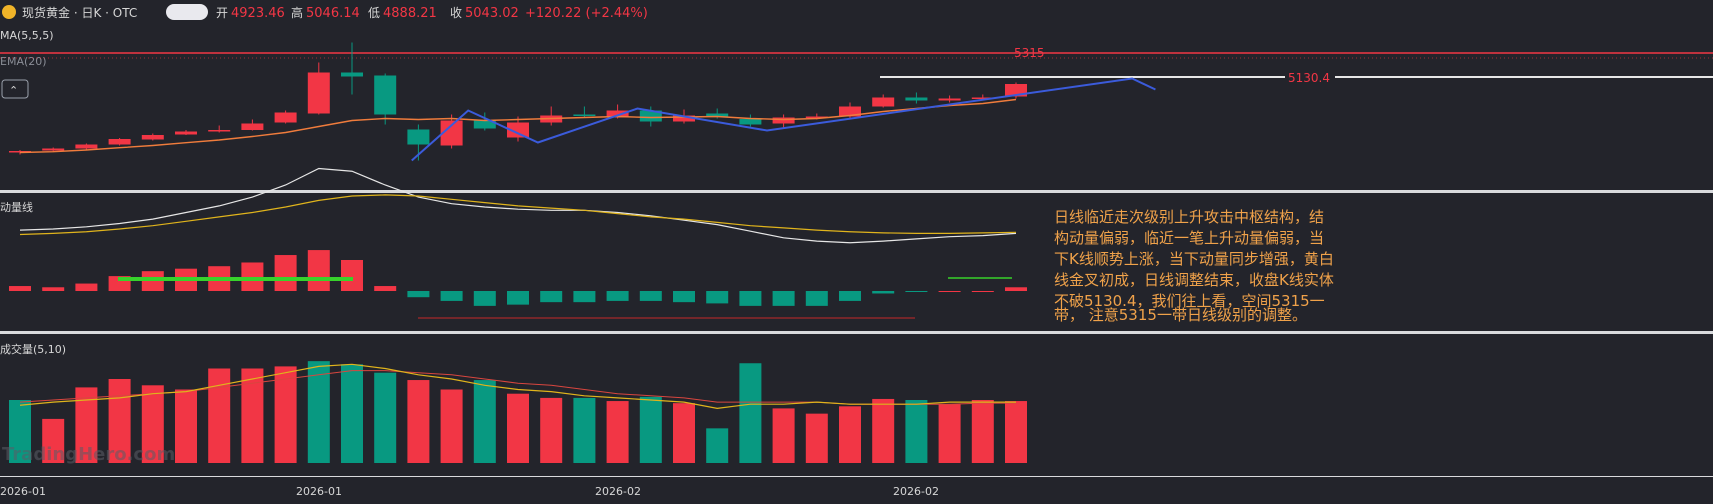 The height and width of the screenshot is (504, 1713). What do you see at coordinates (23, 491) in the screenshot?
I see `x-tick-1: 2026-01` at bounding box center [23, 491].